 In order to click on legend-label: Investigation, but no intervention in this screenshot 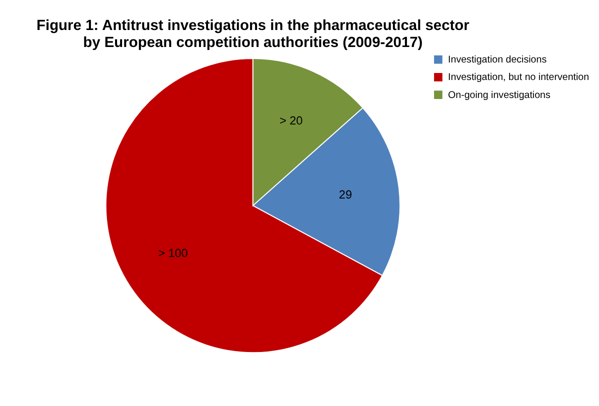, I will do `click(519, 78)`.